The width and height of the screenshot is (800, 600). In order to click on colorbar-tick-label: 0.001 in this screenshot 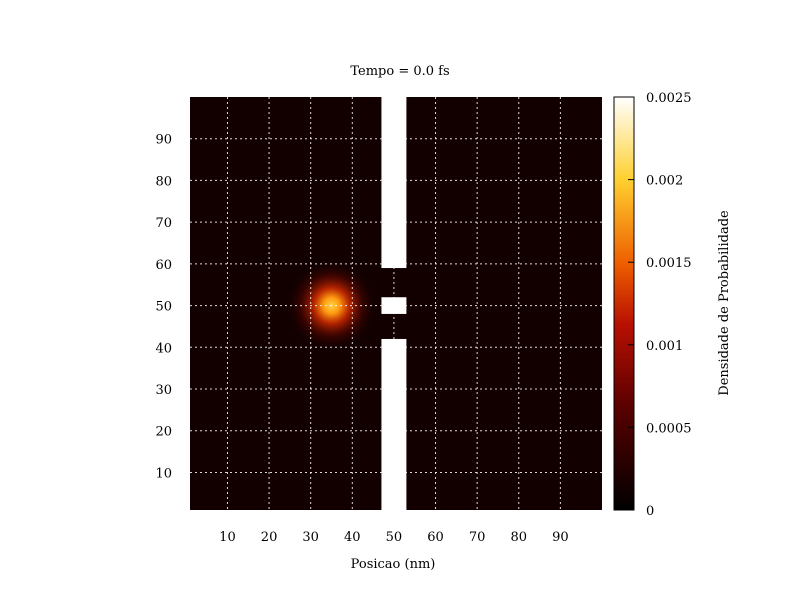, I will do `click(664, 346)`.